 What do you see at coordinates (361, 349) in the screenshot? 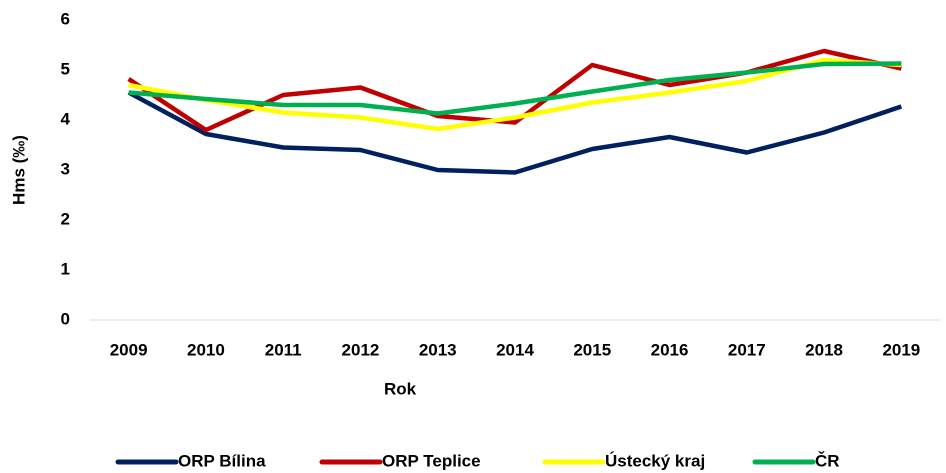
I see `x-tick-label: 2012` at bounding box center [361, 349].